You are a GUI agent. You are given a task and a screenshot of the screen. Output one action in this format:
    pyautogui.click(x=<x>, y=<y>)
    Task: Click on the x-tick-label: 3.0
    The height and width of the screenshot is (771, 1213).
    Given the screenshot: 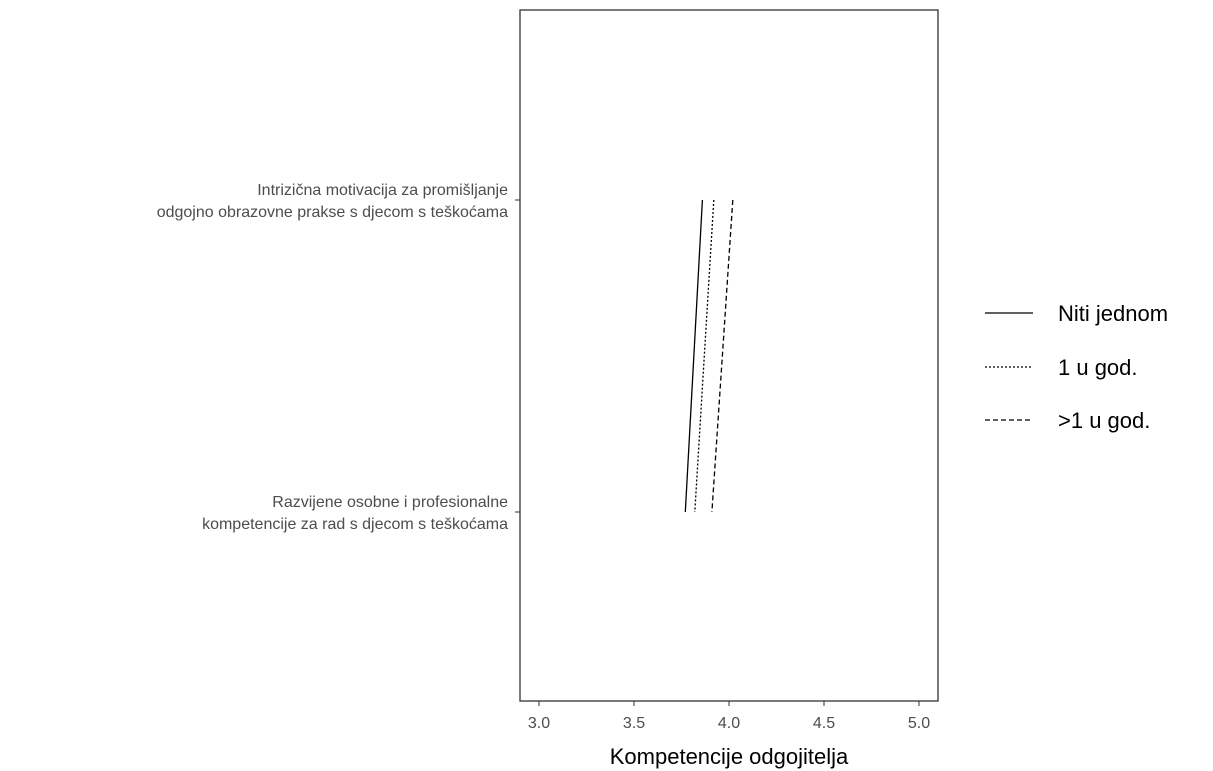 What is the action you would take?
    pyautogui.click(x=539, y=723)
    